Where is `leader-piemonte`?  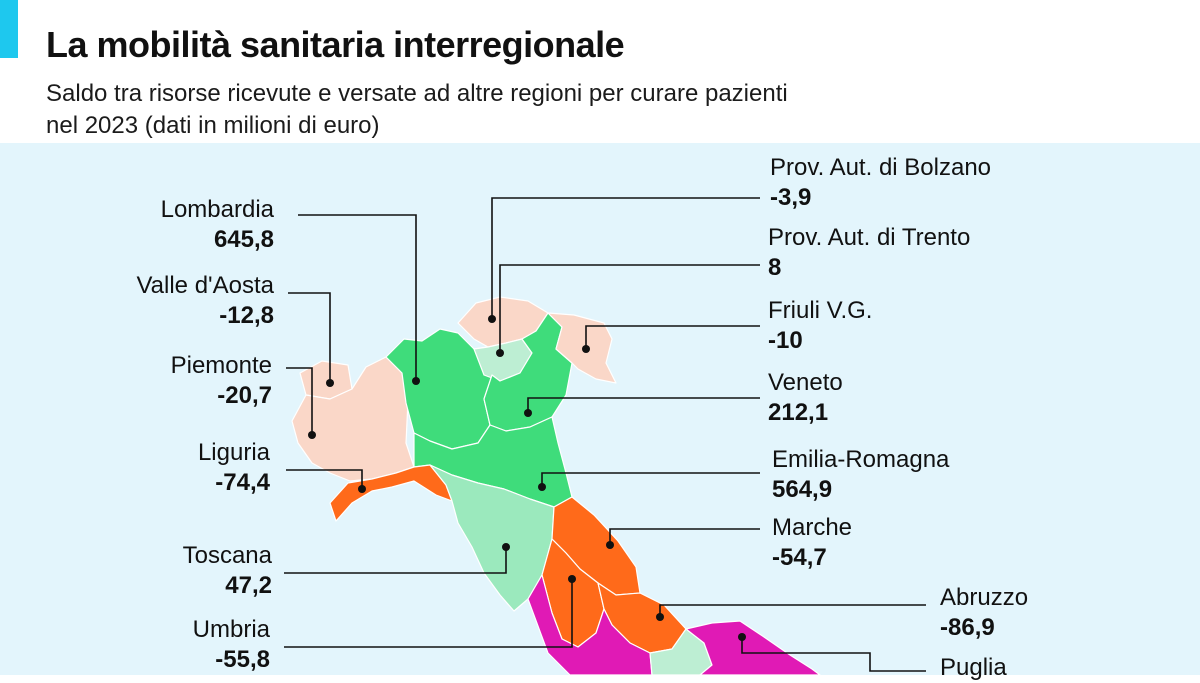
leader-piemonte is located at coordinates (299, 401).